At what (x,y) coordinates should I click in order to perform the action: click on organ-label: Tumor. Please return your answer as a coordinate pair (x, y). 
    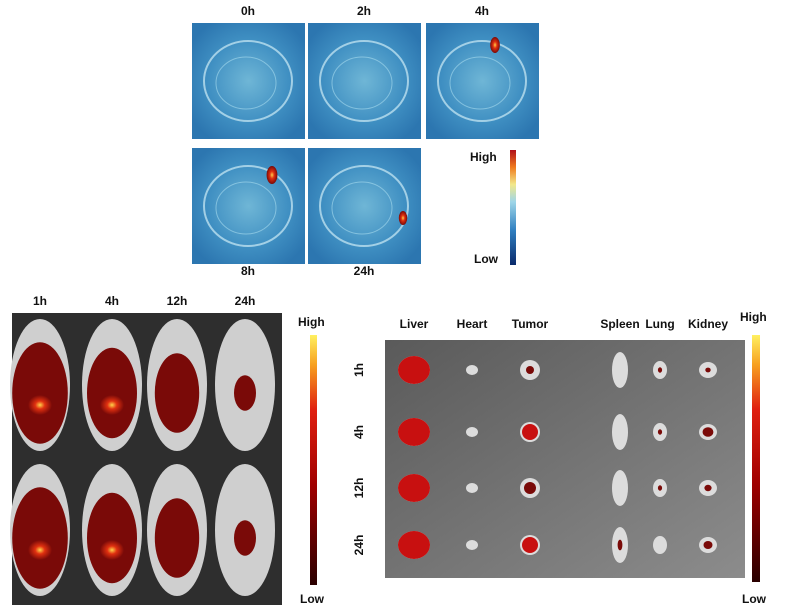
    Looking at the image, I should click on (530, 324).